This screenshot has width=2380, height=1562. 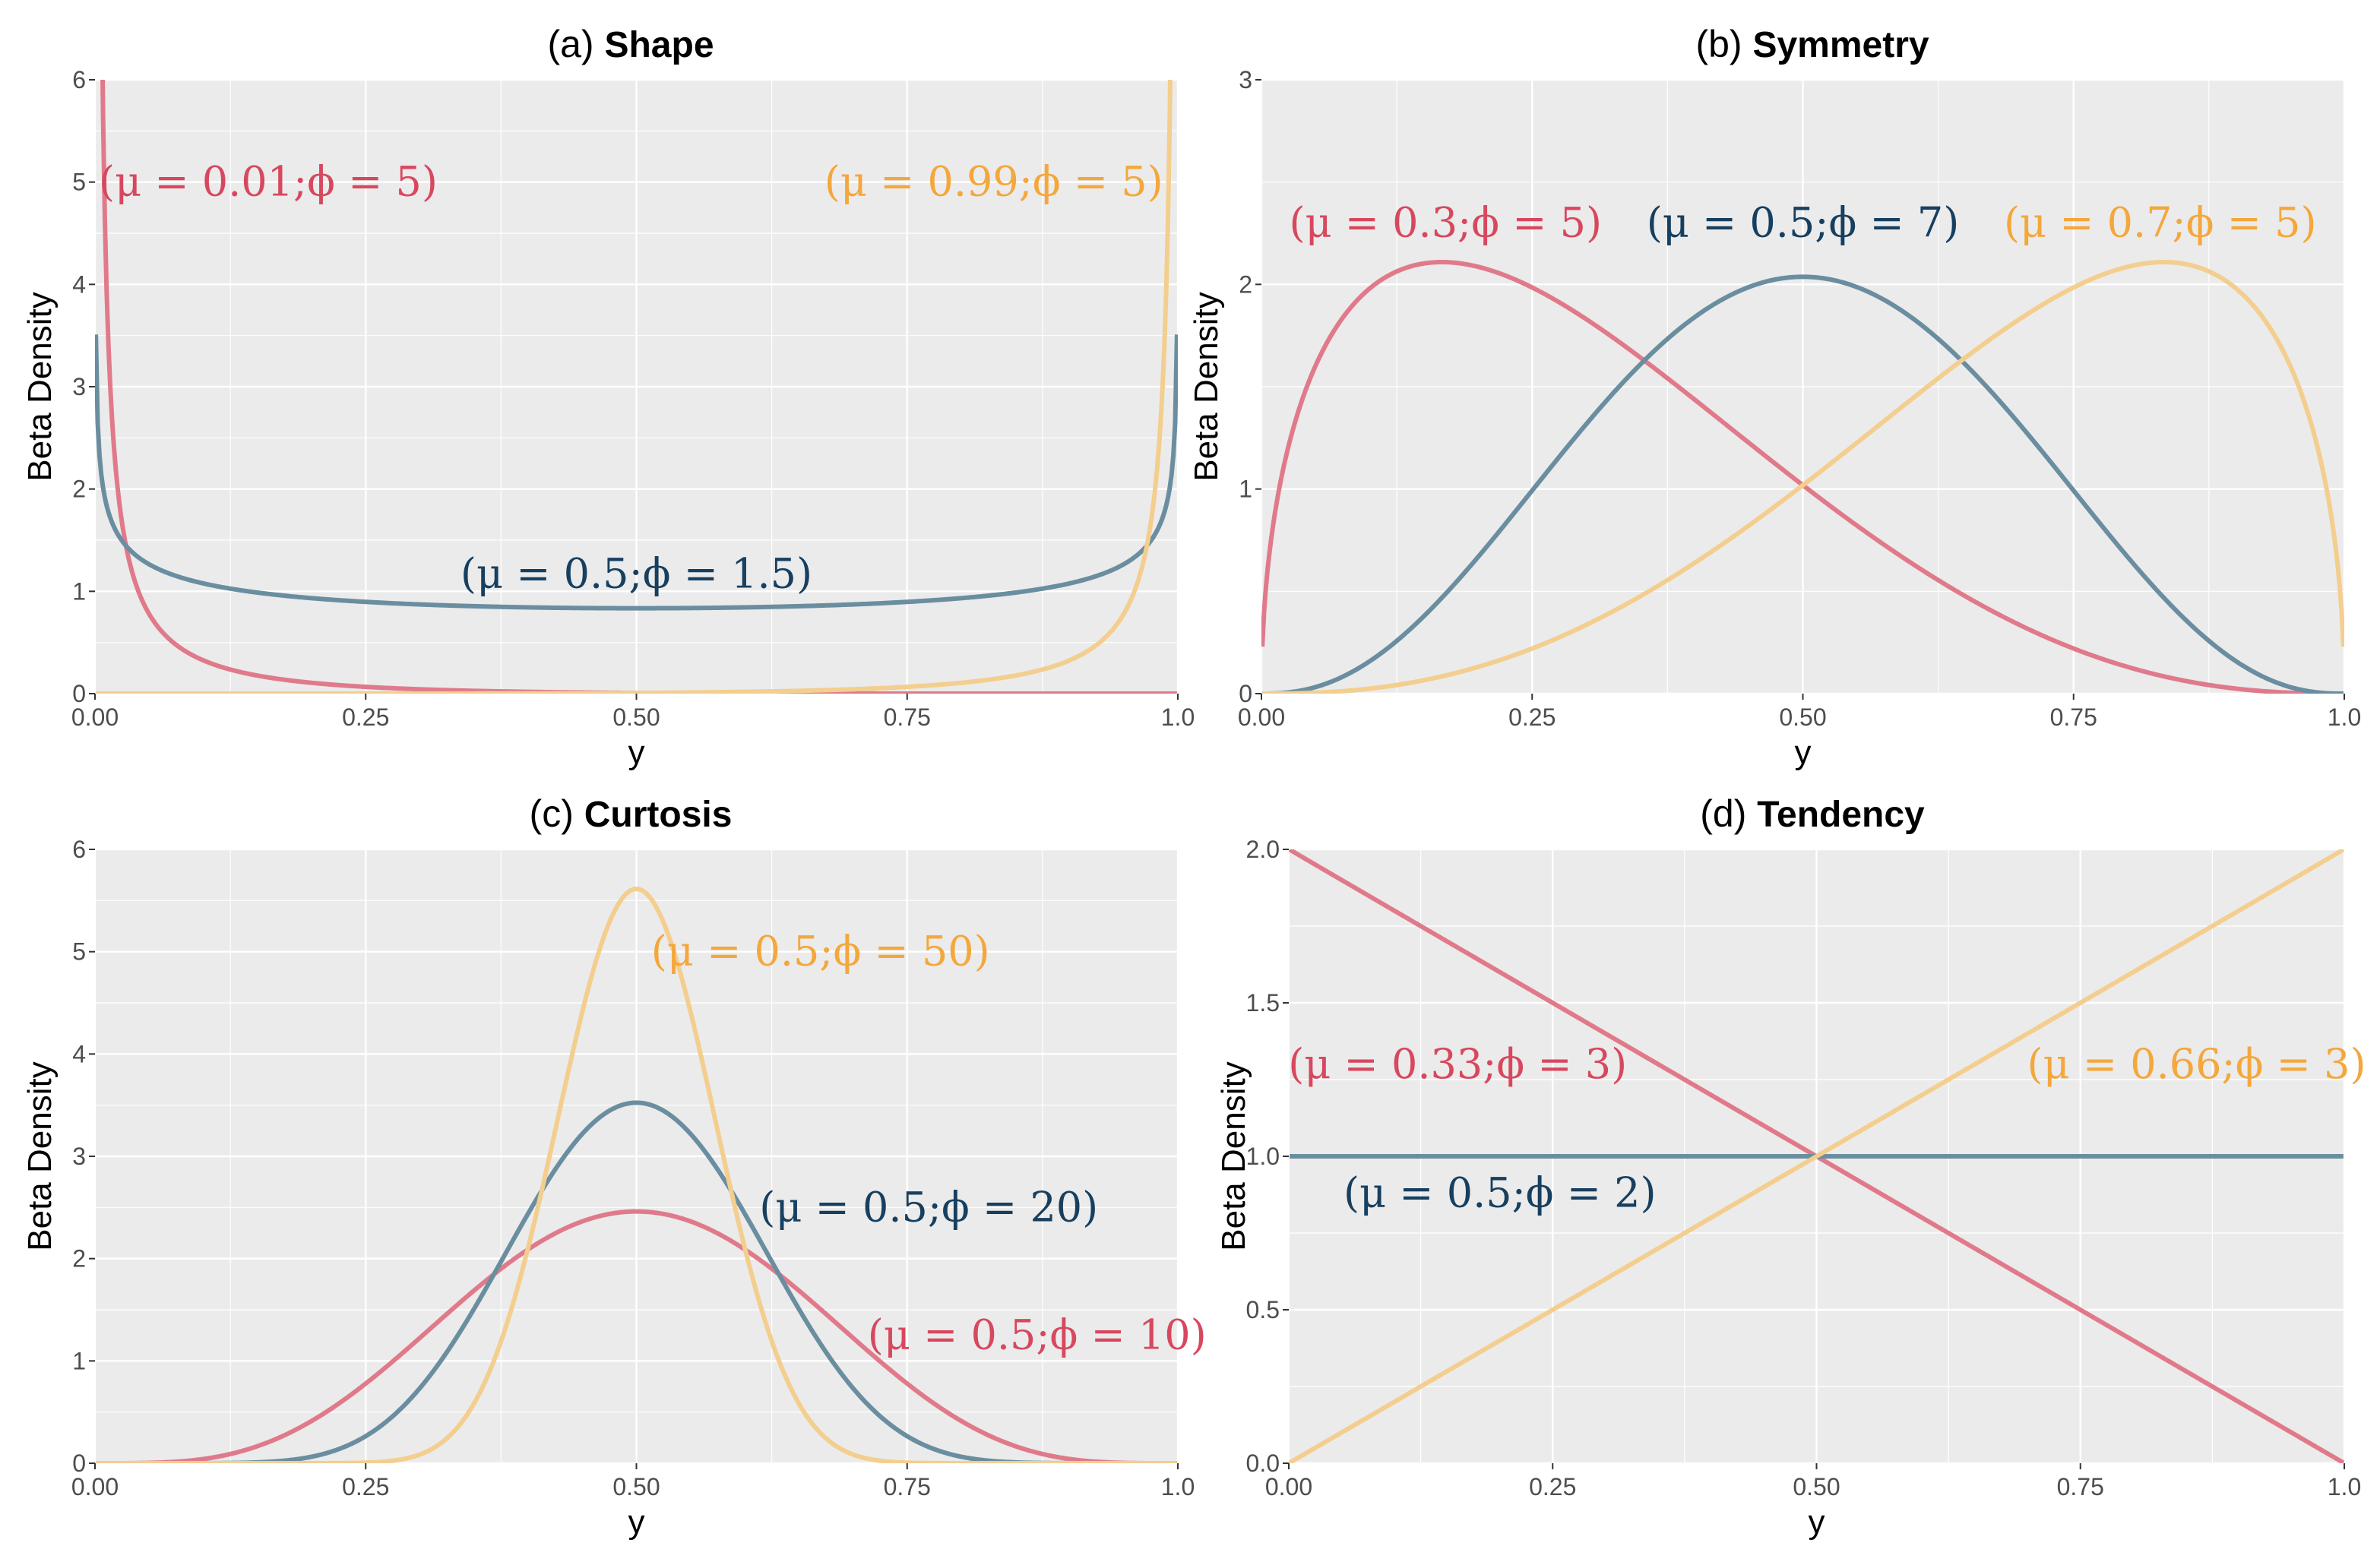 I want to click on annotation-label-red: (μ = 0.5;ϕ = 10), so click(x=1037, y=1335).